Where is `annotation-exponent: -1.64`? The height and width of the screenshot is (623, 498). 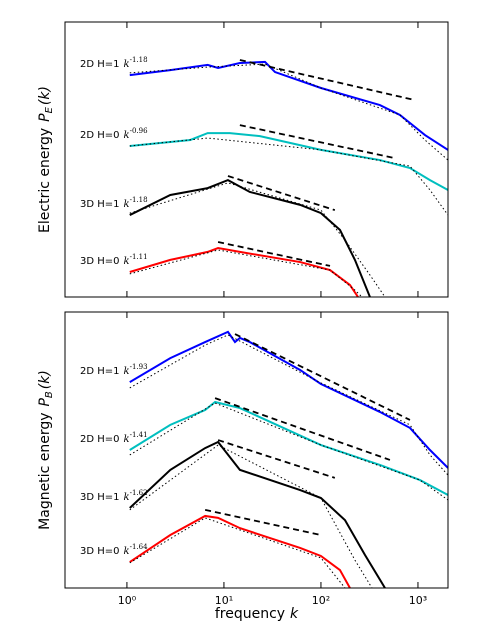
annotation-exponent: -1.64 is located at coordinates (139, 547).